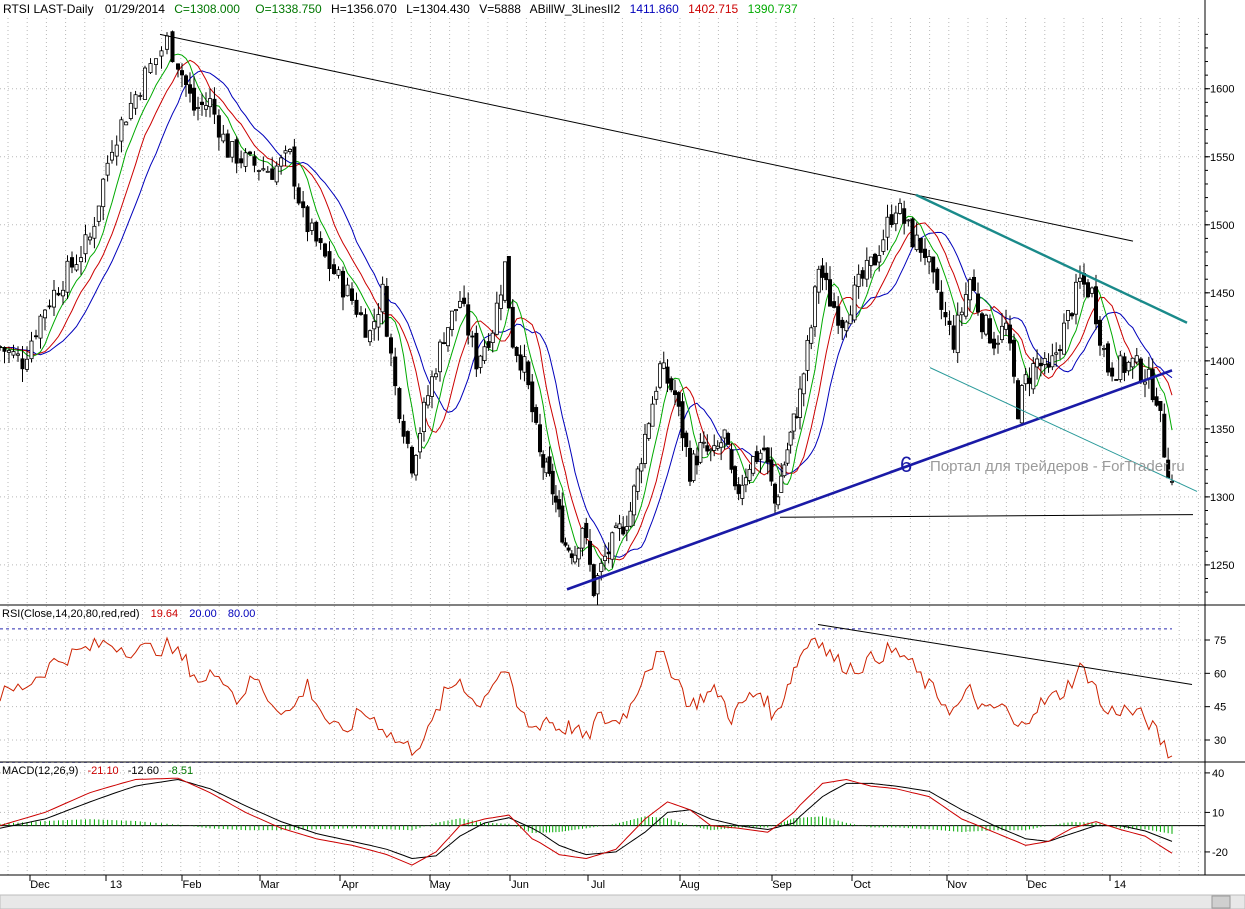  I want to click on rsi-tick-label: 45, so click(1220, 708).